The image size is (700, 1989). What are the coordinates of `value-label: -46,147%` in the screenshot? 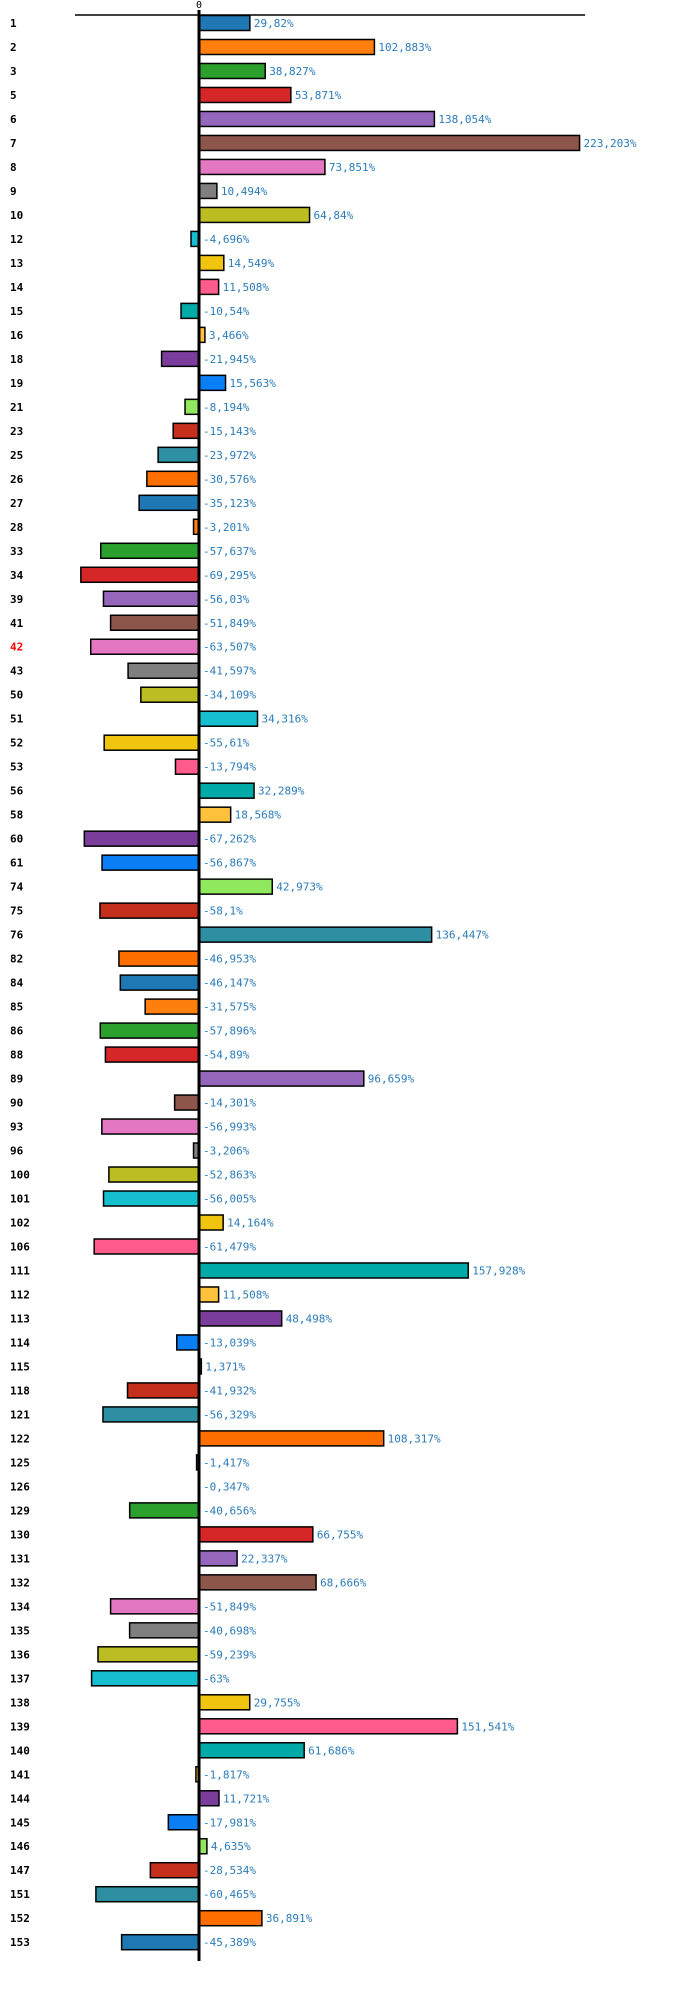 It's located at (229, 983).